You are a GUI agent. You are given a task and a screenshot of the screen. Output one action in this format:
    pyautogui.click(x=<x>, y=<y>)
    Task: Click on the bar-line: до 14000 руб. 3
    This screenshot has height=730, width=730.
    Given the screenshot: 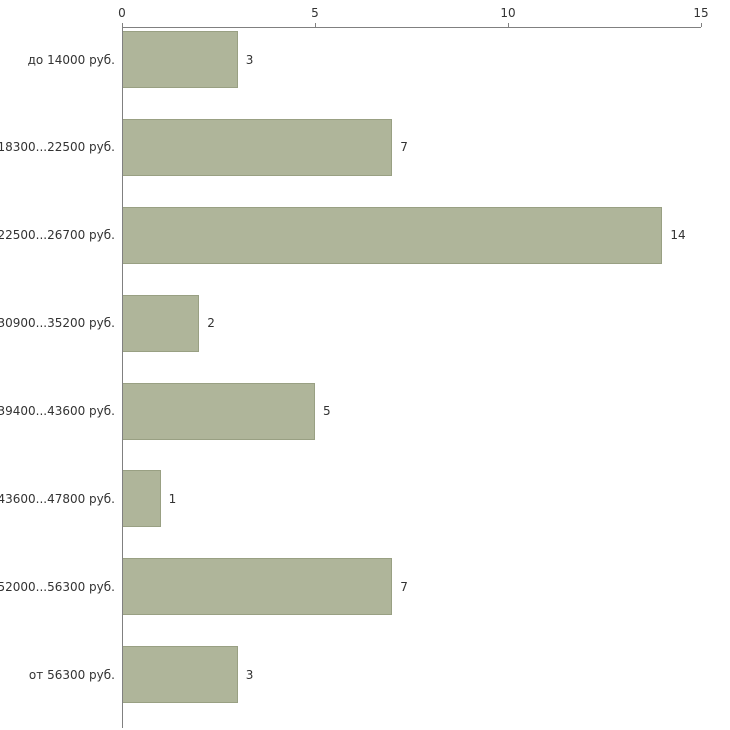 What is the action you would take?
    pyautogui.click(x=365, y=59)
    